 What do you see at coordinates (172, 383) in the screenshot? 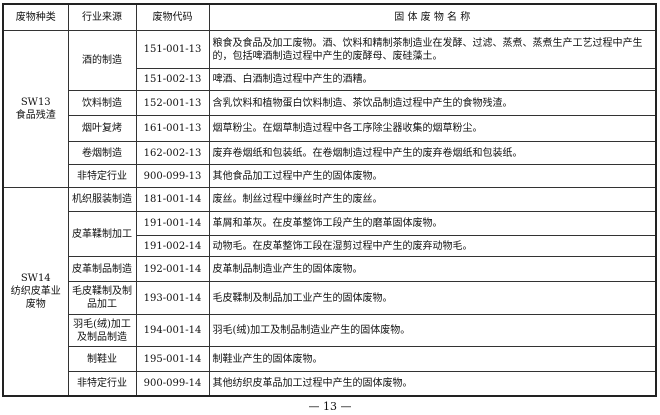
I see `code-cell: 900-099-14` at bounding box center [172, 383].